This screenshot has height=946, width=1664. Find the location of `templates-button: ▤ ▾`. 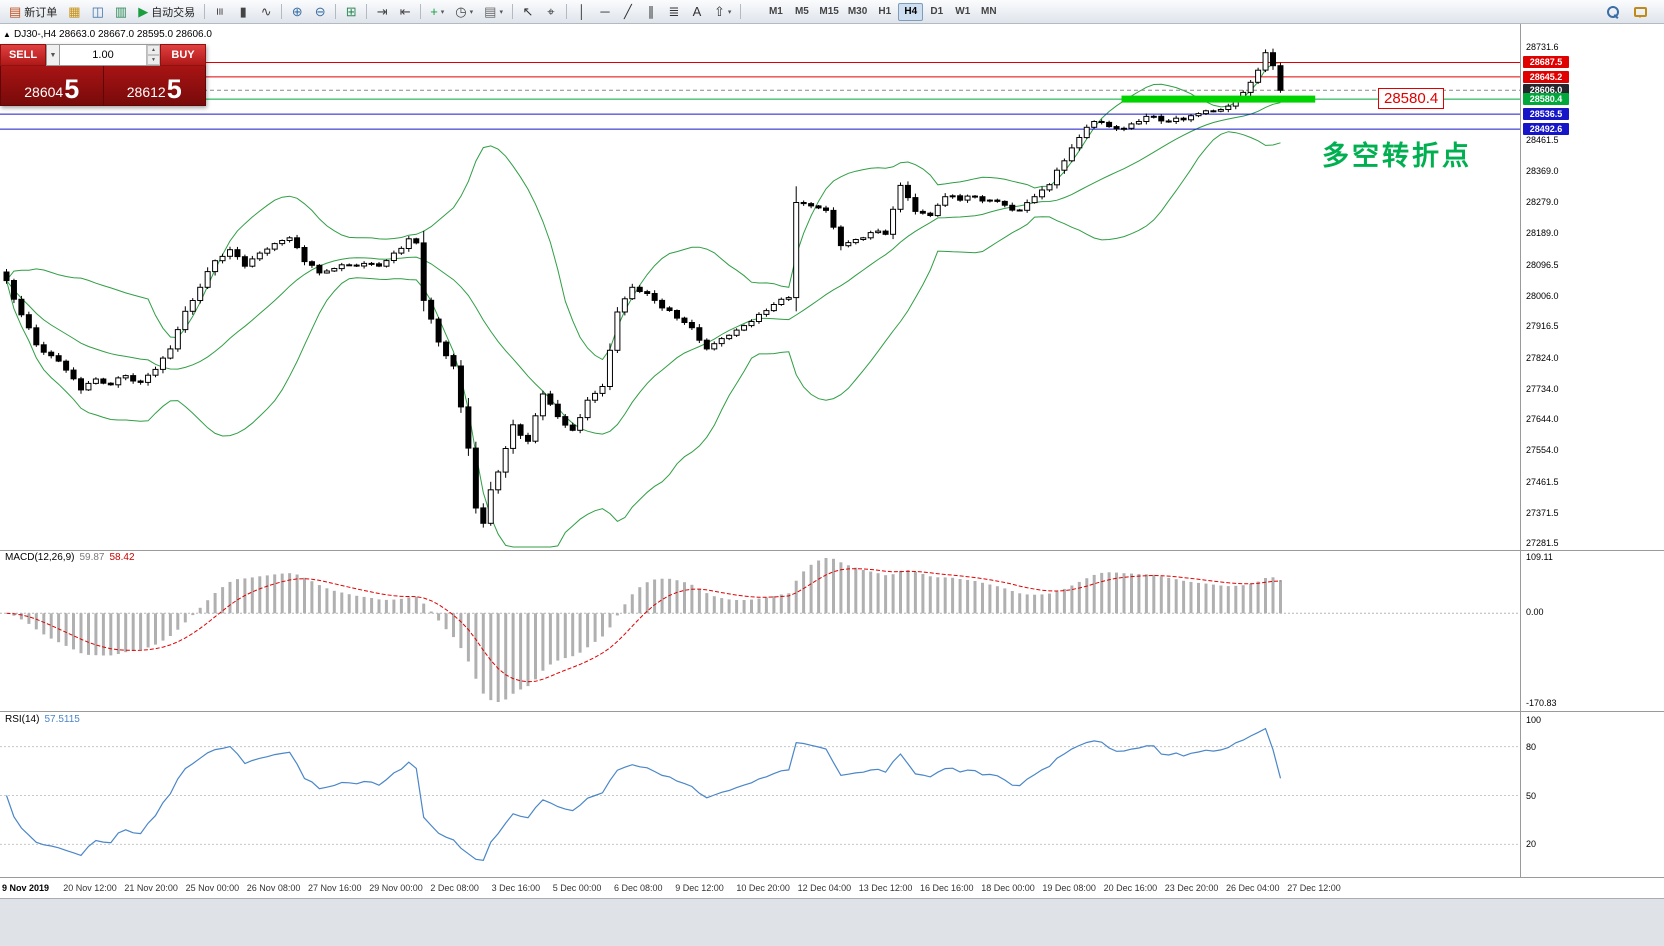

templates-button: ▤ ▾ is located at coordinates (493, 12).